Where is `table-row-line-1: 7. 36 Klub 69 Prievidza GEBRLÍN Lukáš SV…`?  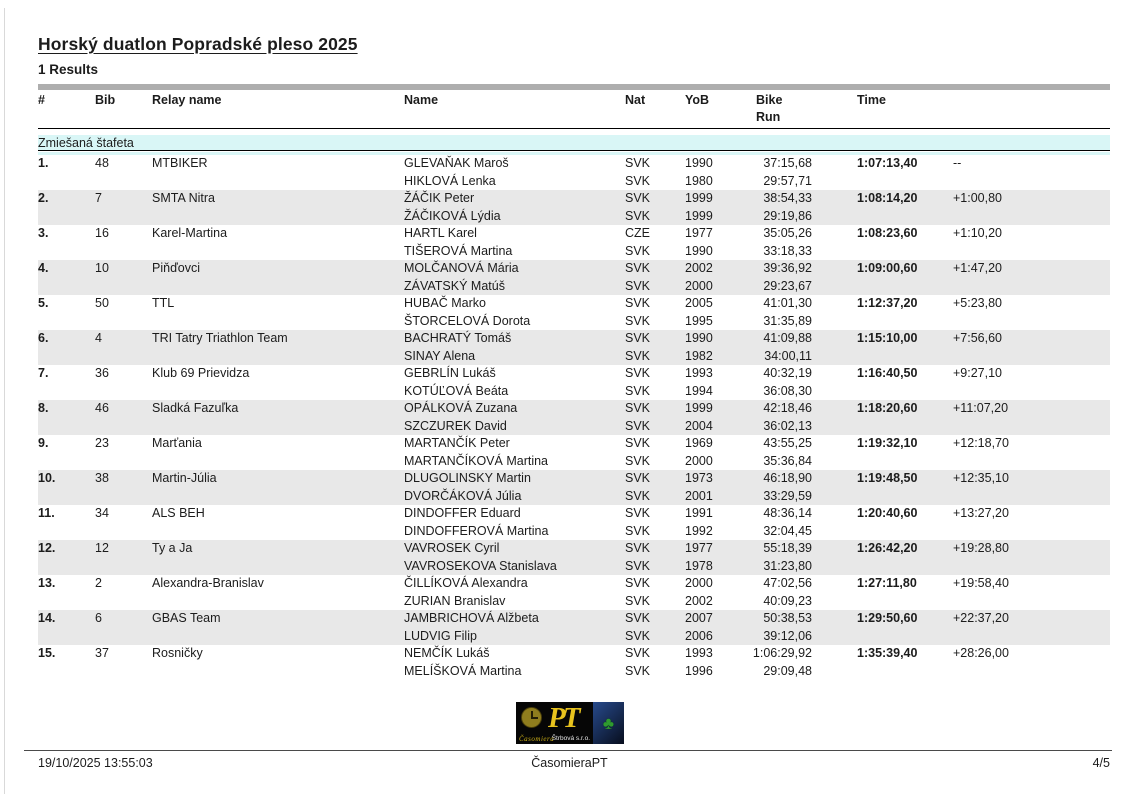
table-row-line-1: 7. 36 Klub 69 Prievidza GEBRLÍN Lukáš SV… is located at coordinates (574, 374).